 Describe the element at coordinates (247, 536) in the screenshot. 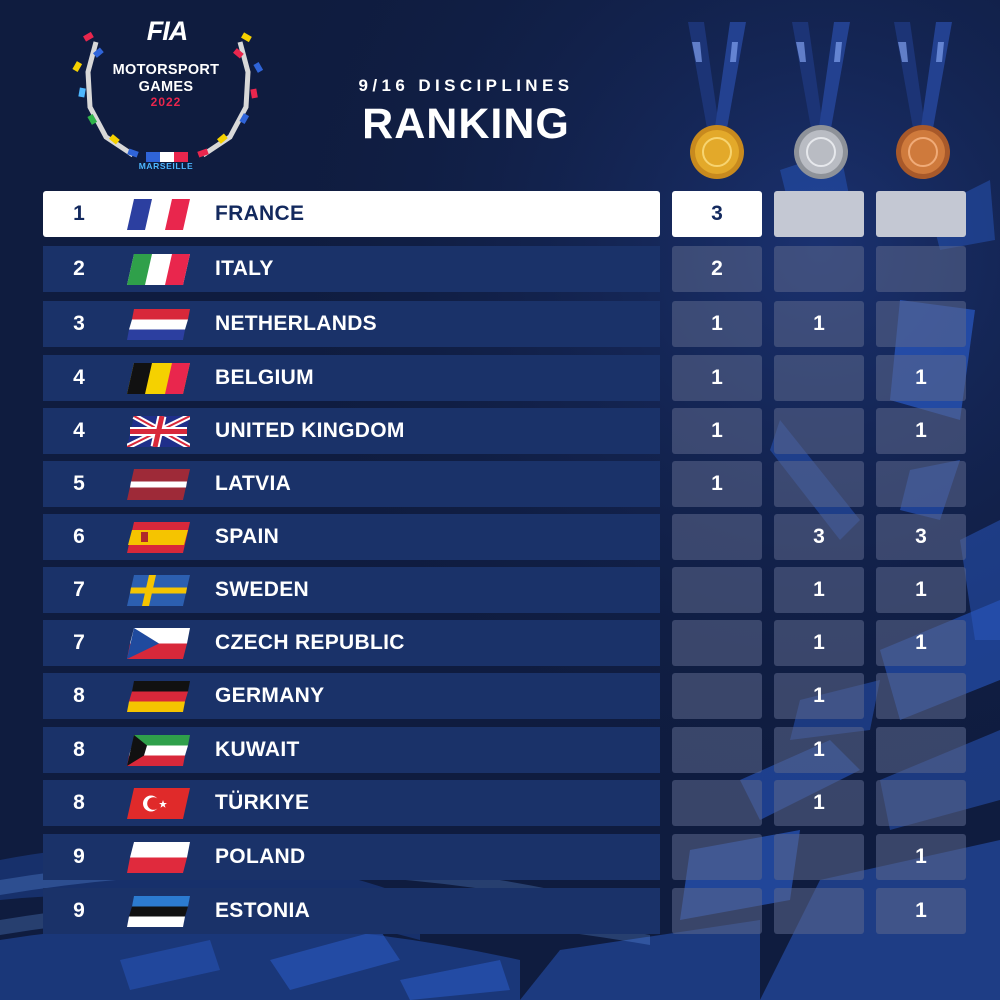

I see `country-name: SPAIN` at that location.